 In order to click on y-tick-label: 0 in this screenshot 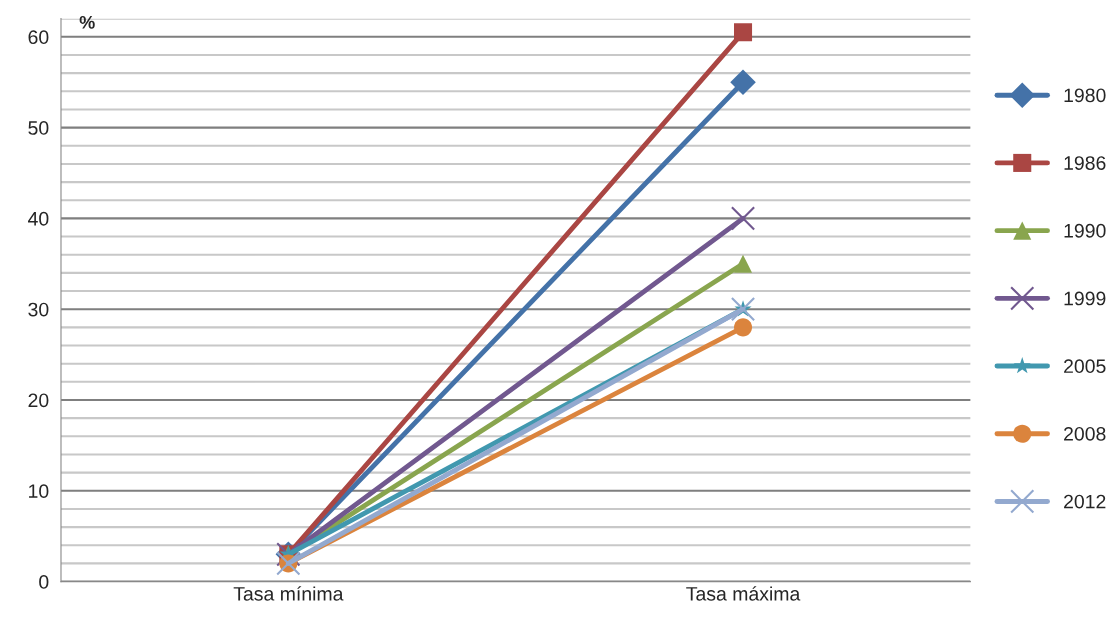, I will do `click(44, 582)`.